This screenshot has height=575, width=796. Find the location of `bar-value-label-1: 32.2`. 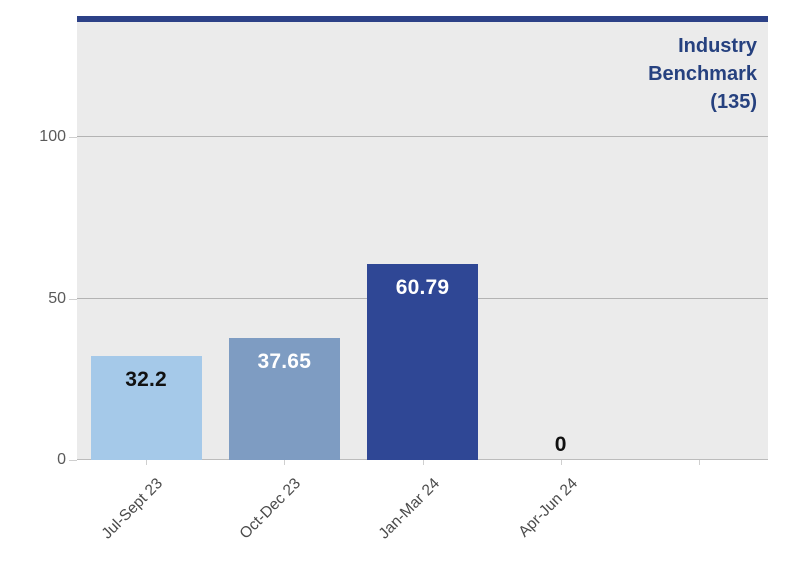

bar-value-label-1: 32.2 is located at coordinates (146, 379).